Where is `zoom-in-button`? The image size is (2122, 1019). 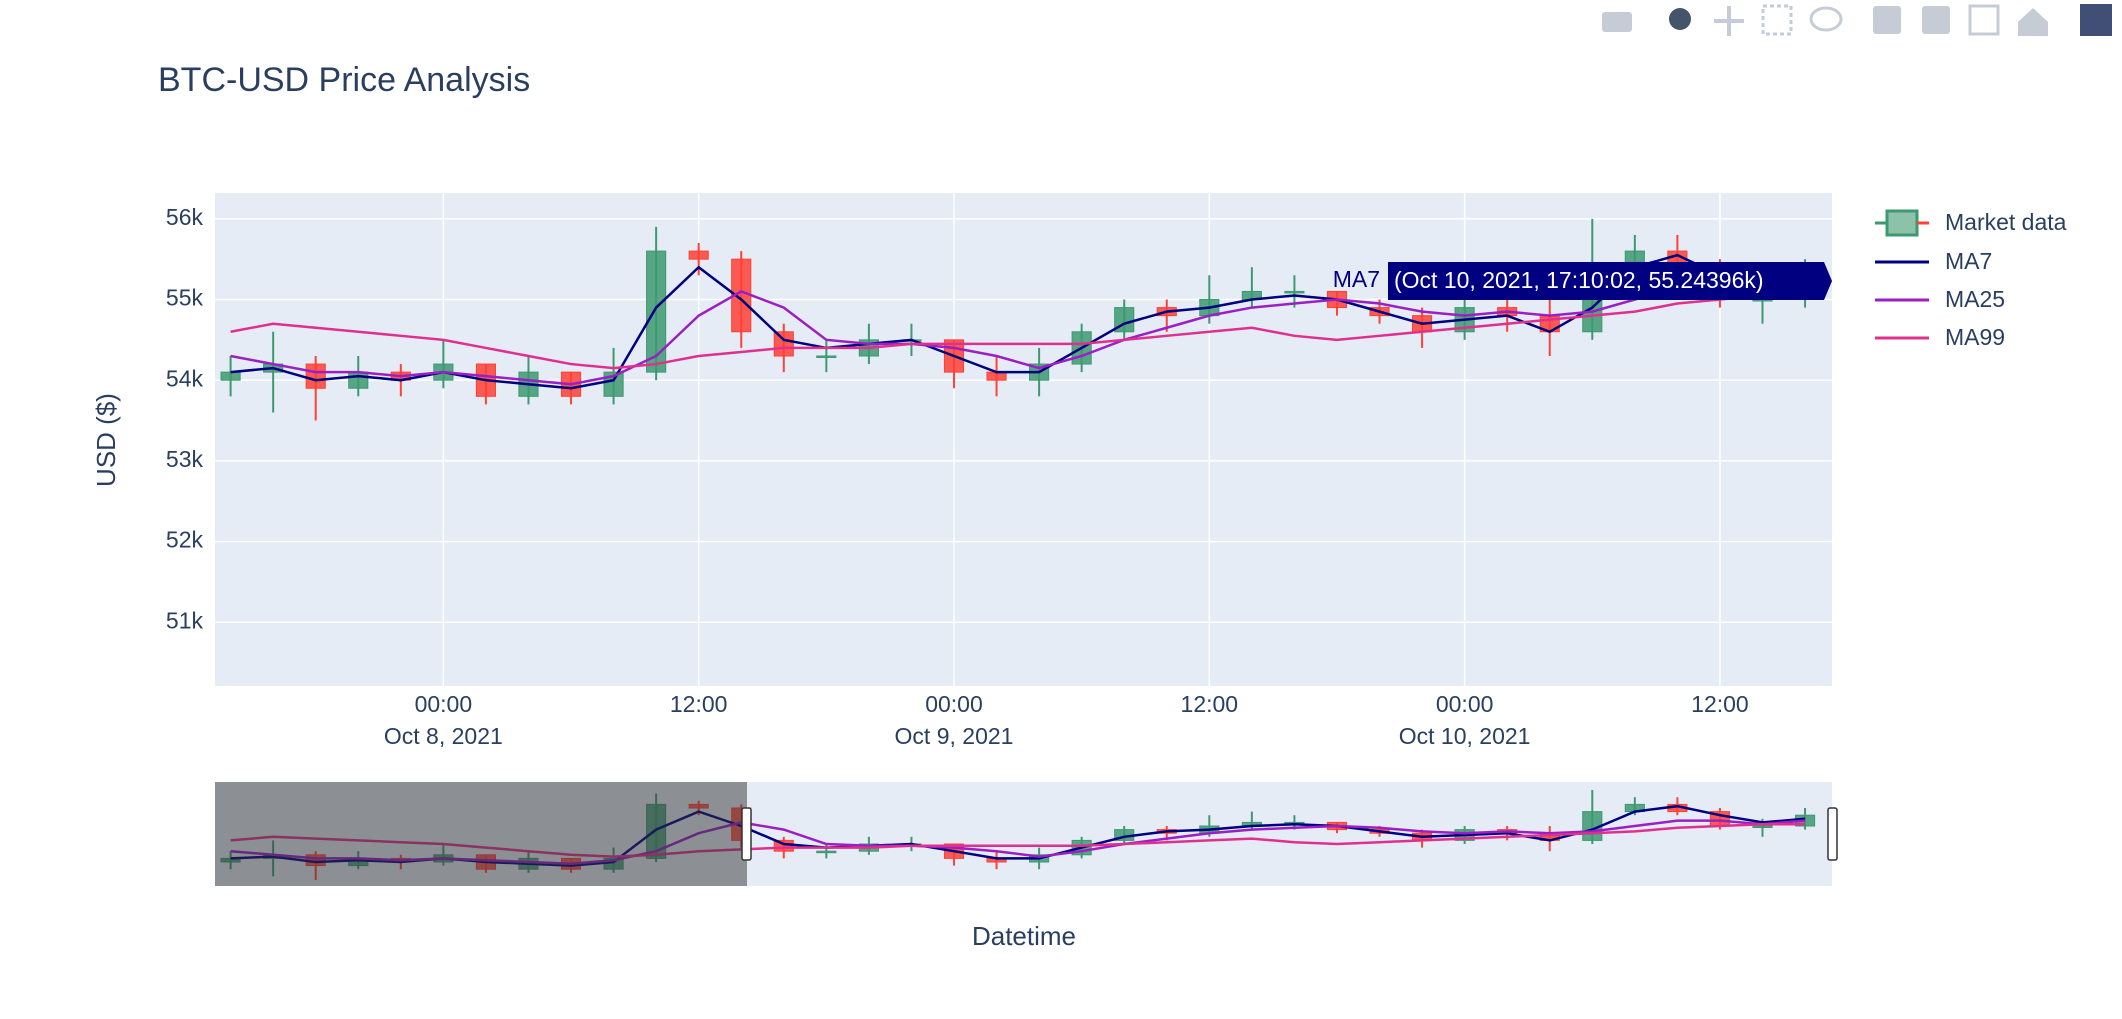 zoom-in-button is located at coordinates (1887, 20).